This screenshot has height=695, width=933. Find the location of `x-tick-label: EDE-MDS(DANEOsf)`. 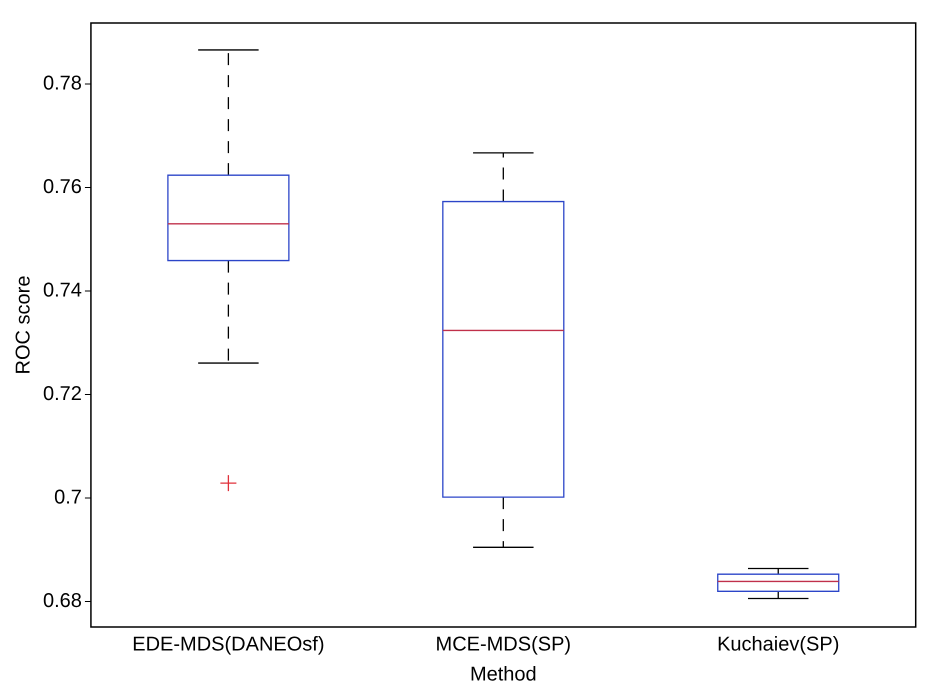

x-tick-label: EDE-MDS(DANEOsf) is located at coordinates (228, 645).